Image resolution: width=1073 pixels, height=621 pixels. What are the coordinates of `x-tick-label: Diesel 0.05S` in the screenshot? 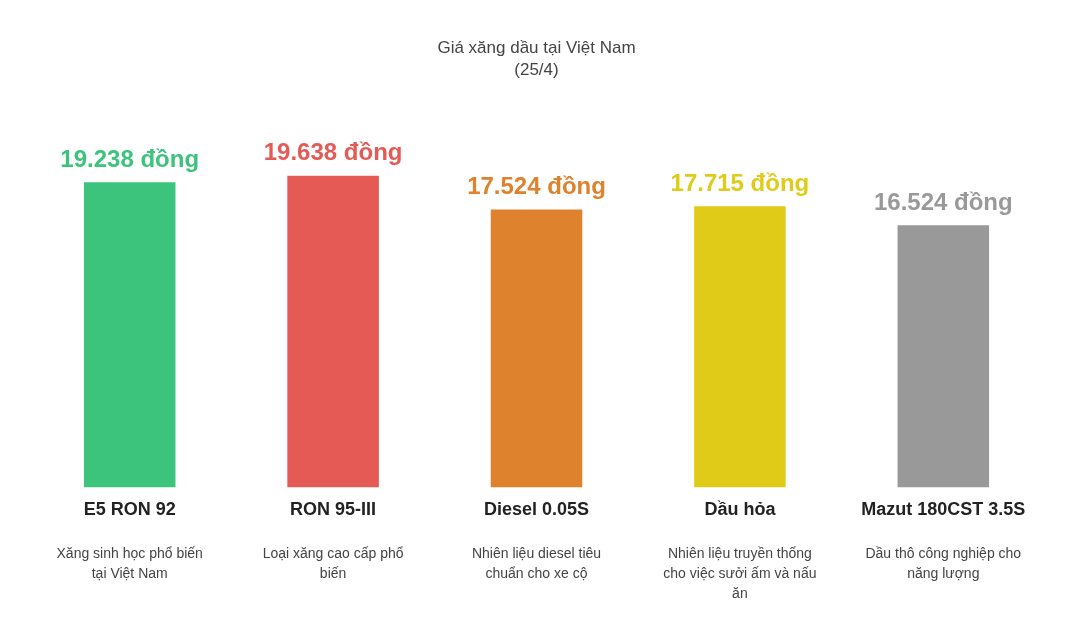 It's located at (536, 509).